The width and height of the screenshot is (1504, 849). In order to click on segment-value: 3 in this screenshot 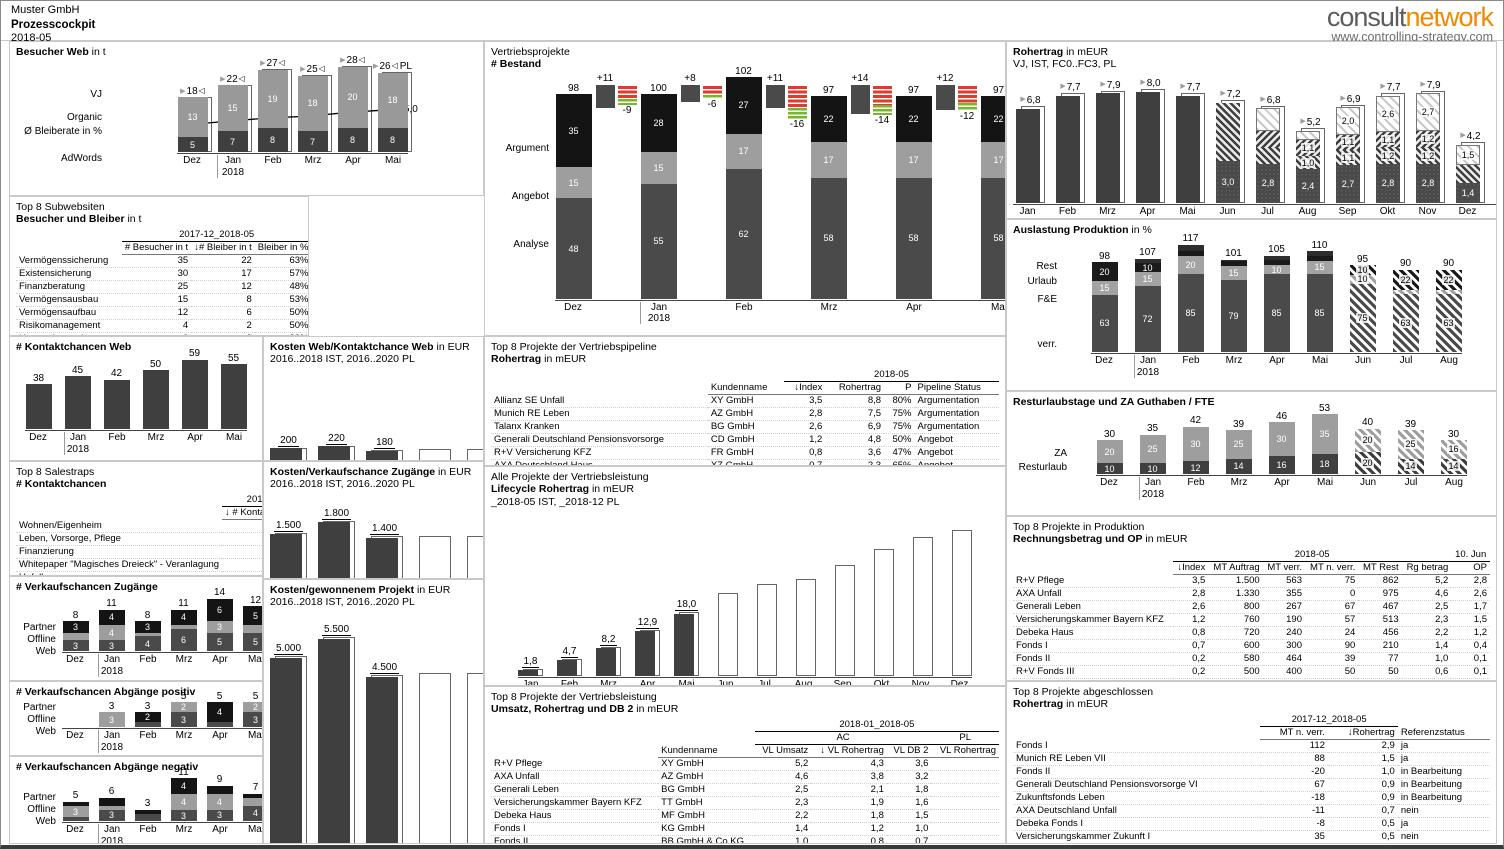, I will do `click(147, 627)`.